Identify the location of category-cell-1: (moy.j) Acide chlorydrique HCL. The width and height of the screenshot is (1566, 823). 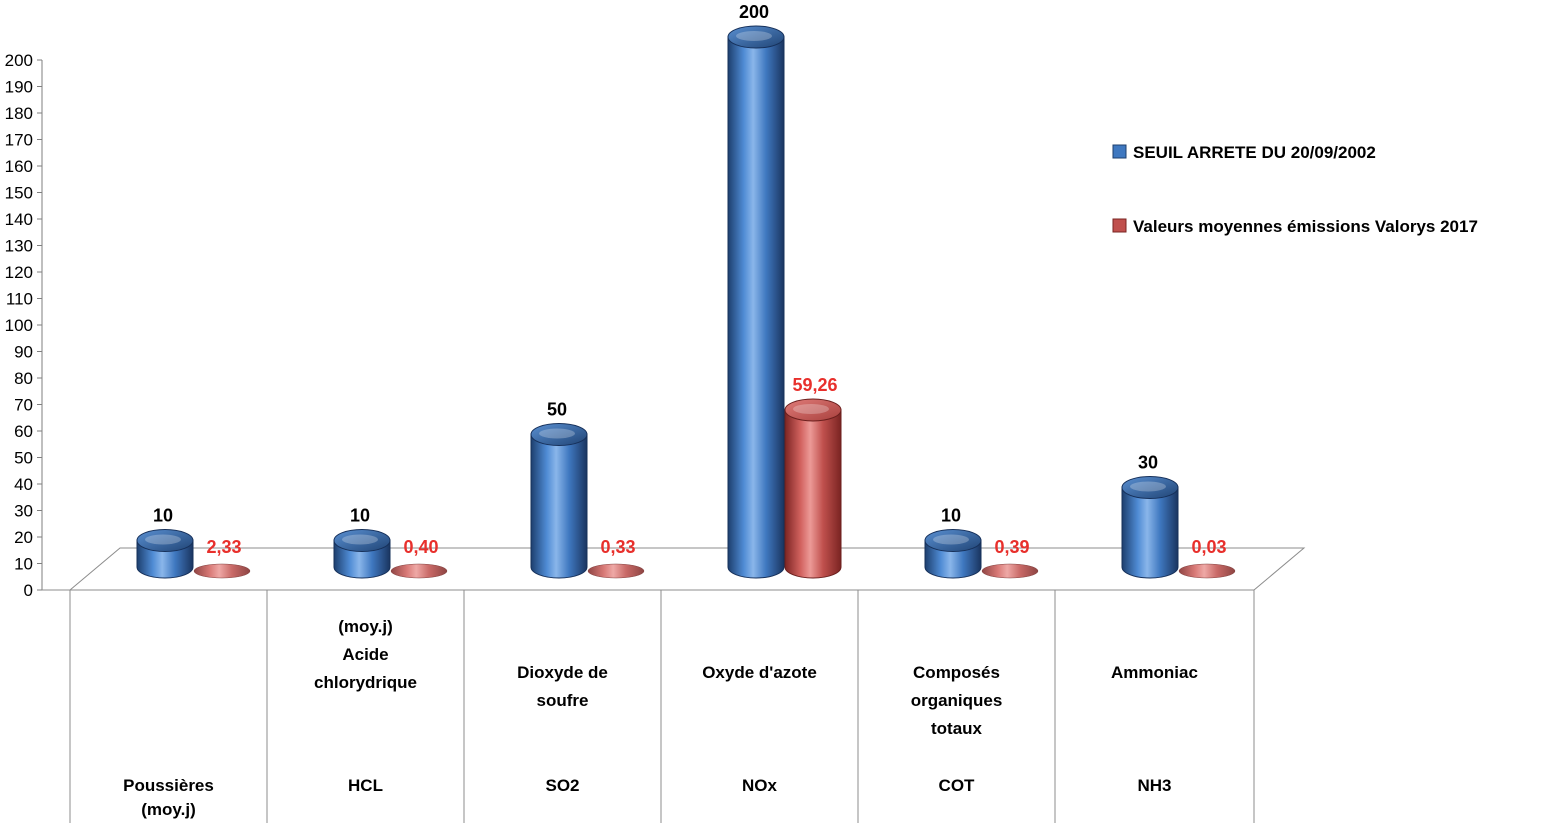
(365, 706).